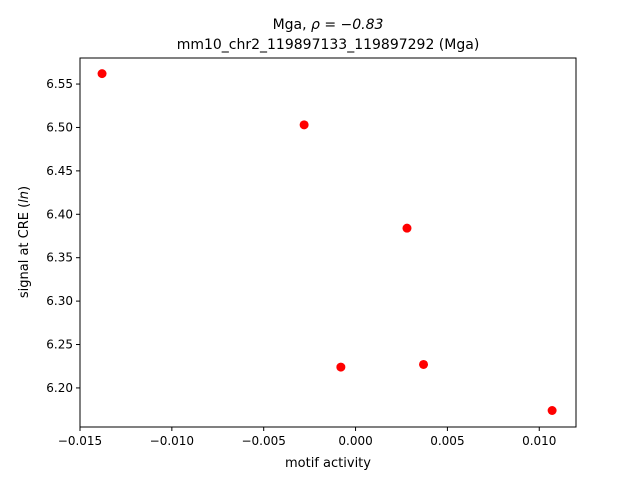 The width and height of the screenshot is (640, 480). I want to click on y-tick-label: 6.25, so click(59, 345).